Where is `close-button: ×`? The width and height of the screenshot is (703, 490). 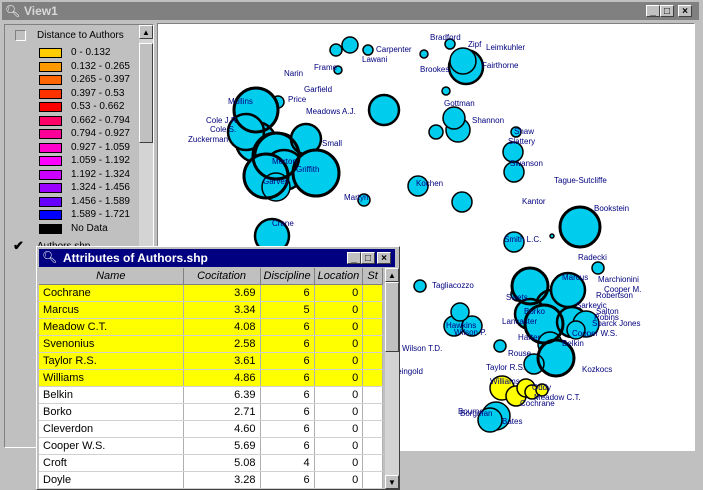 close-button: × is located at coordinates (685, 11).